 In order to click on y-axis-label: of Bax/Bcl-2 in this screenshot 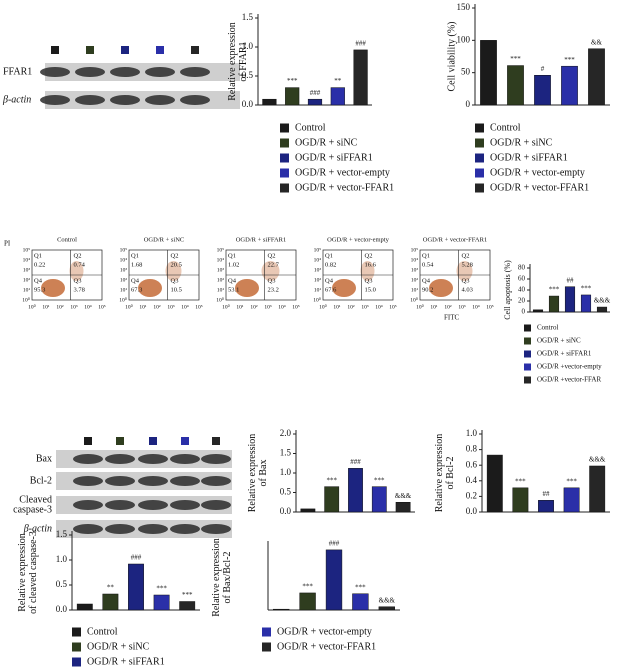, I will do `click(227, 578)`.